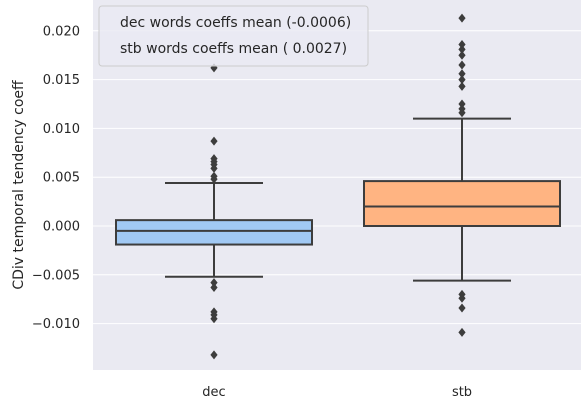  What do you see at coordinates (337, 392) in the screenshot?
I see `x-tick-labels: dec stb` at bounding box center [337, 392].